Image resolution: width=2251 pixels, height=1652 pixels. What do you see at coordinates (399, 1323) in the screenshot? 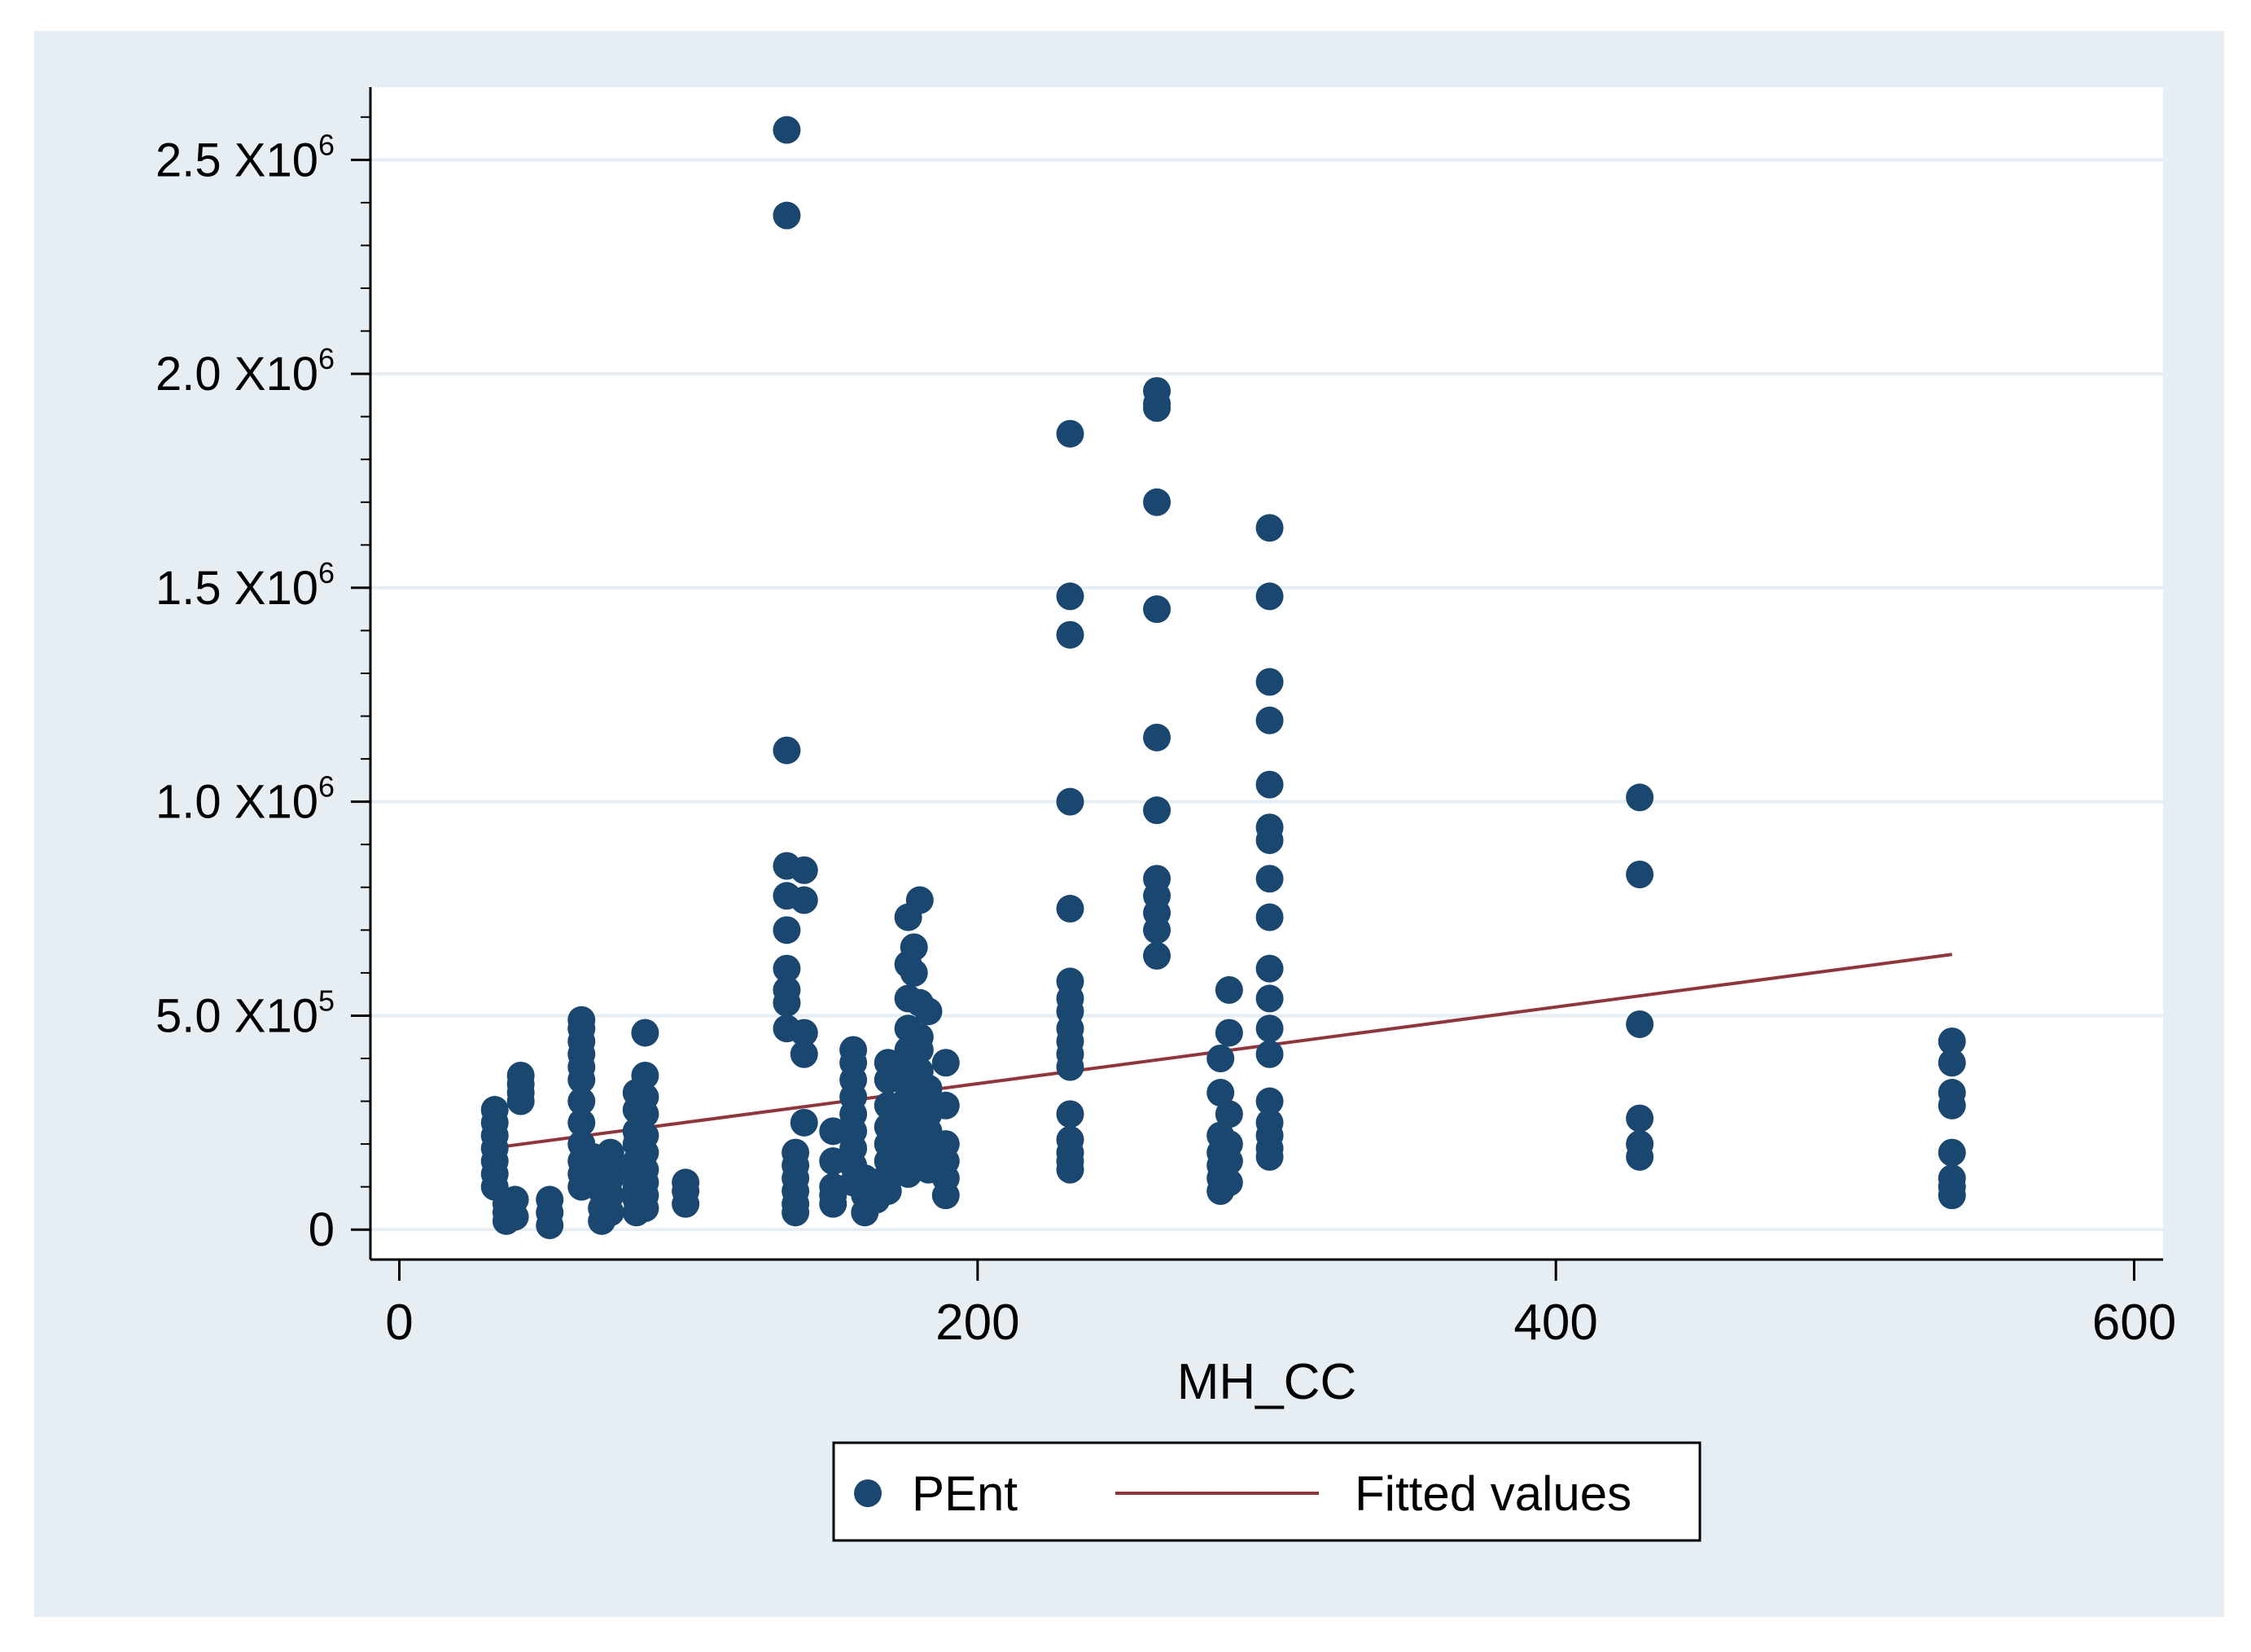
I see `x-tick-label-0: 0` at bounding box center [399, 1323].